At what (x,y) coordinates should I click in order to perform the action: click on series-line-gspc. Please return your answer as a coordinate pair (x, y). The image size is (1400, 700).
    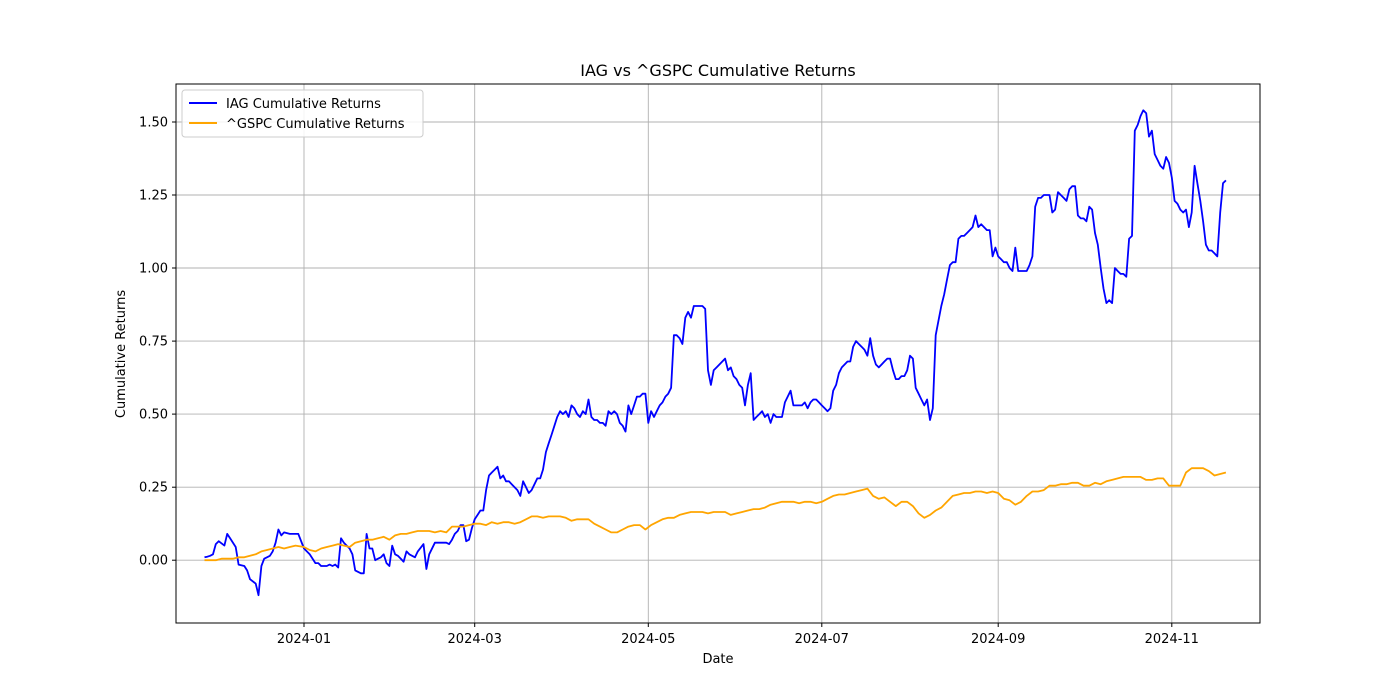
    Looking at the image, I should click on (715, 514).